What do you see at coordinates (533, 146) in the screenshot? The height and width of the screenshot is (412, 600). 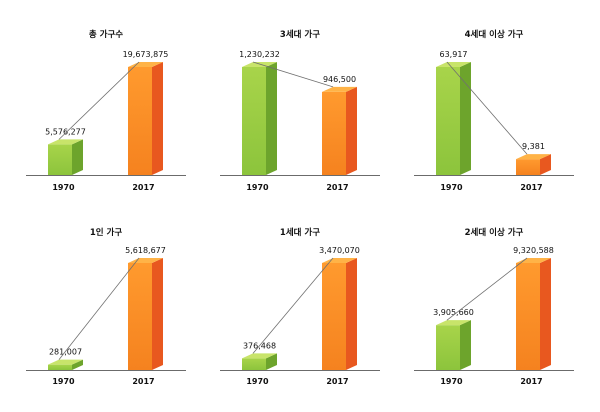 I see `data-label: 9,381` at bounding box center [533, 146].